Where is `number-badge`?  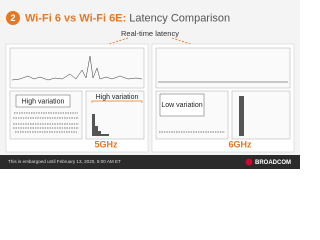 number-badge is located at coordinates (13, 18).